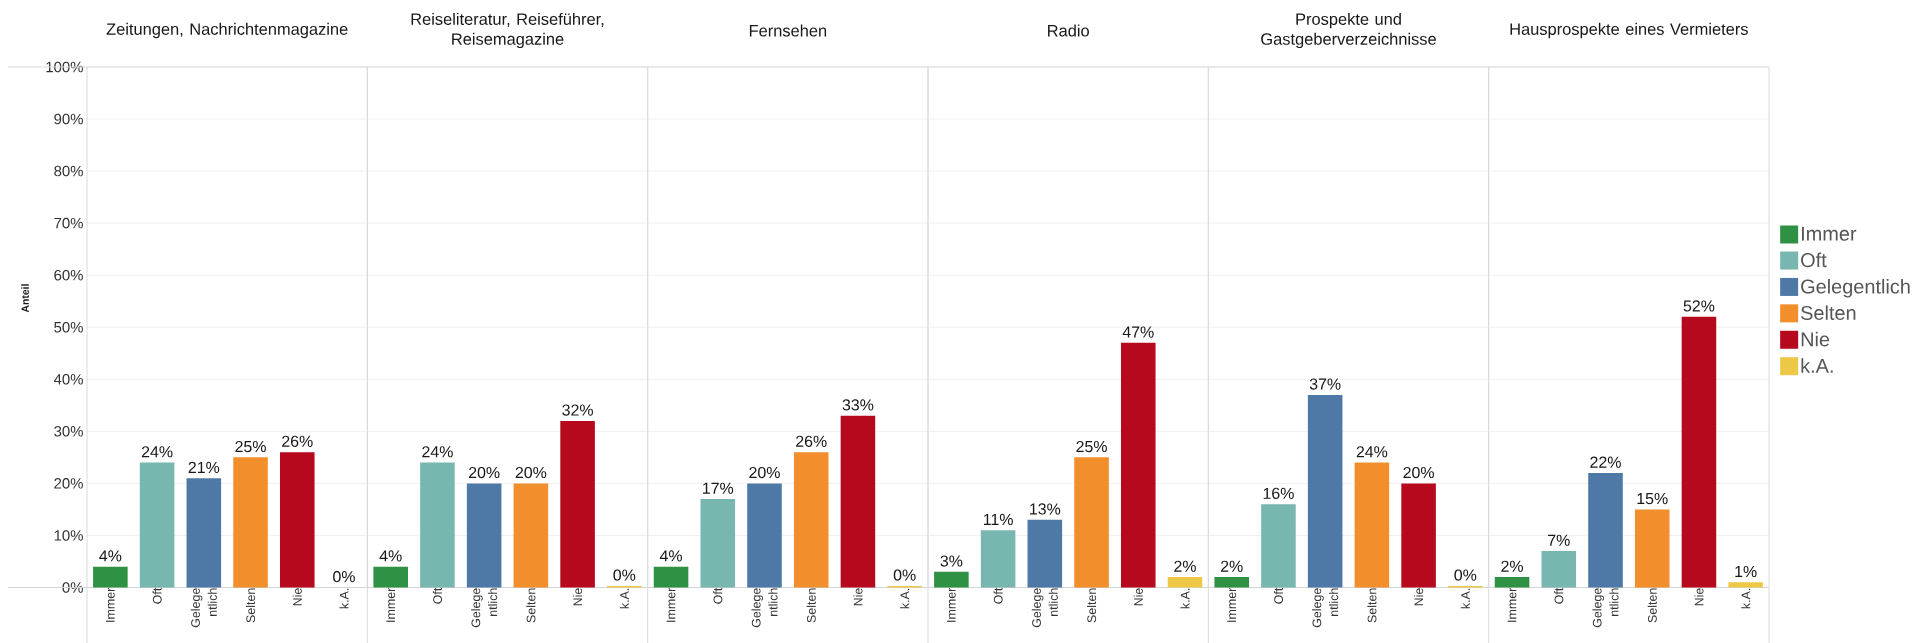 Image resolution: width=1922 pixels, height=643 pixels. Describe the element at coordinates (1045, 509) in the screenshot. I see `data-label: 13%` at that location.